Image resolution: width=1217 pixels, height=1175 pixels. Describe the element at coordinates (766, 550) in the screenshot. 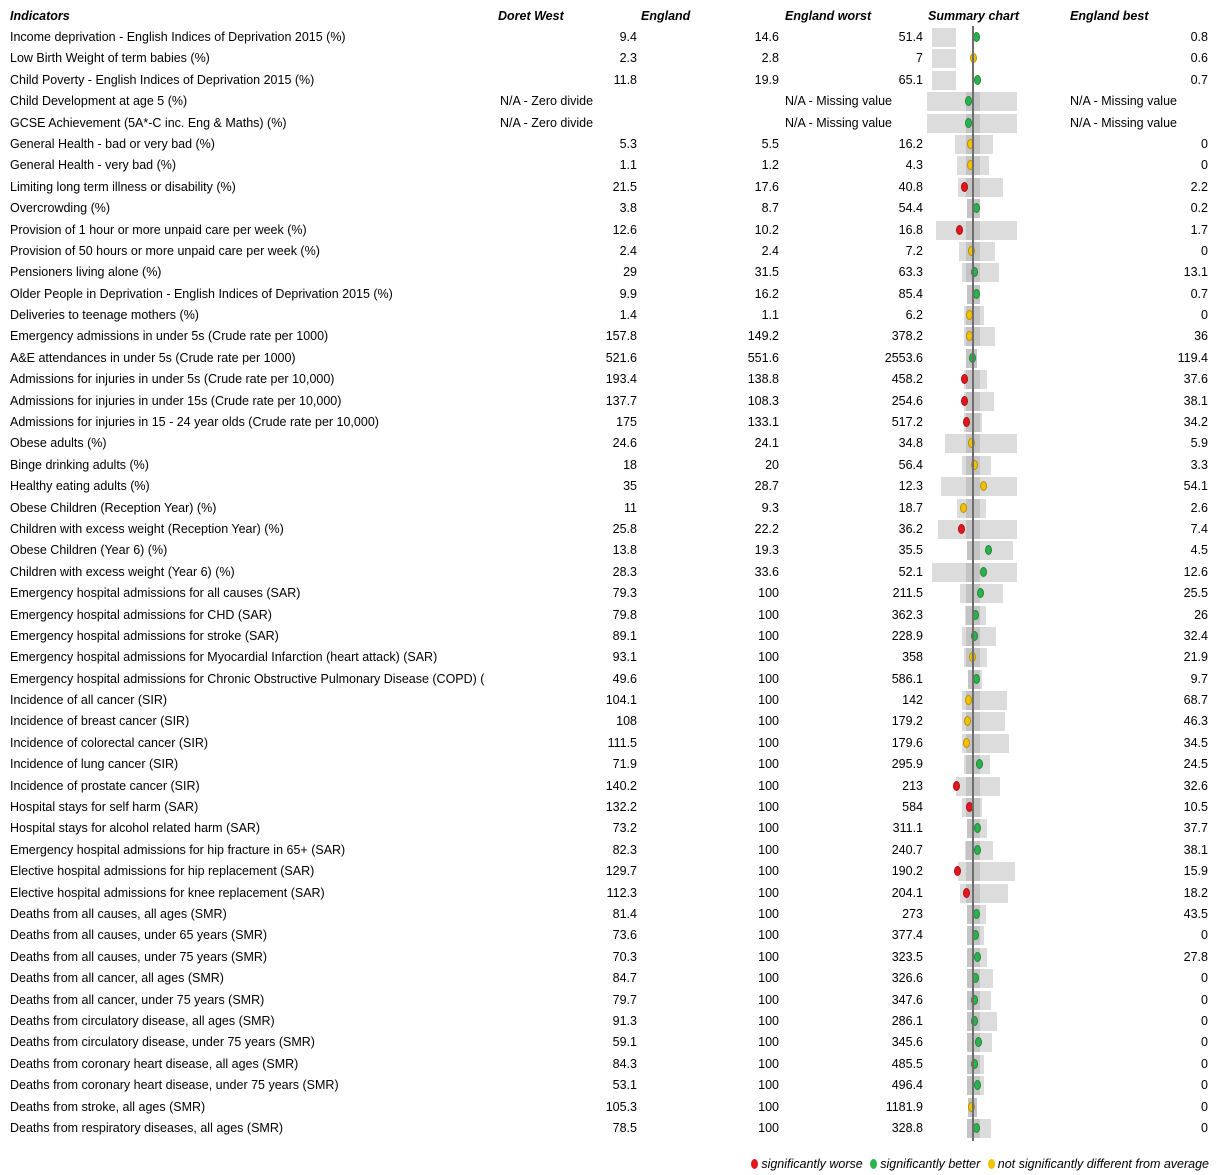

I see `england-value: 19.3` at that location.